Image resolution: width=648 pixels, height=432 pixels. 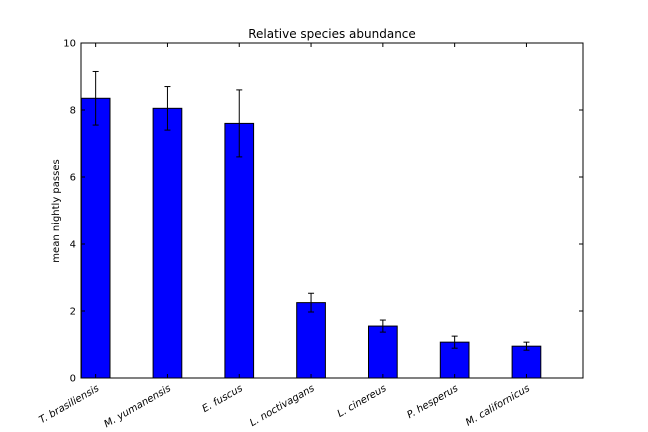 What do you see at coordinates (70, 404) in the screenshot?
I see `x-tick-label-0: T. brasiliensis` at bounding box center [70, 404].